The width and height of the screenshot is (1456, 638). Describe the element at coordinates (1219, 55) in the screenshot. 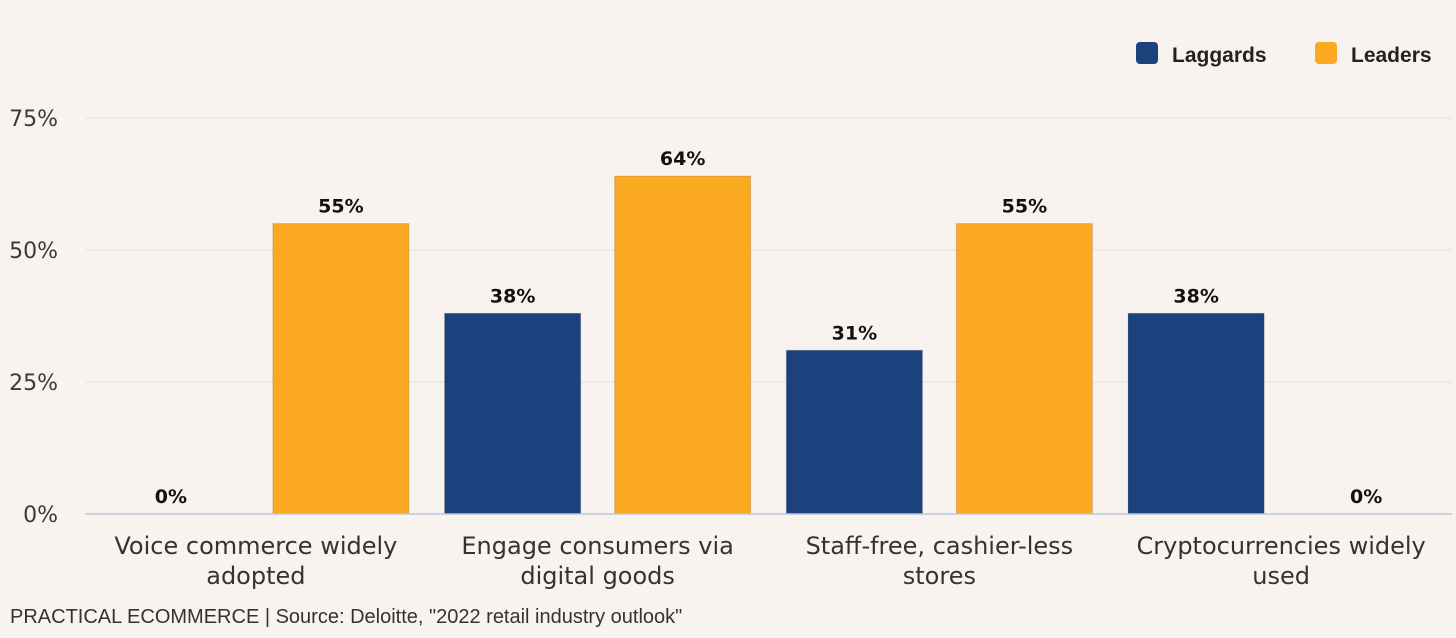

I see `legend-label-laggards: Laggards` at that location.